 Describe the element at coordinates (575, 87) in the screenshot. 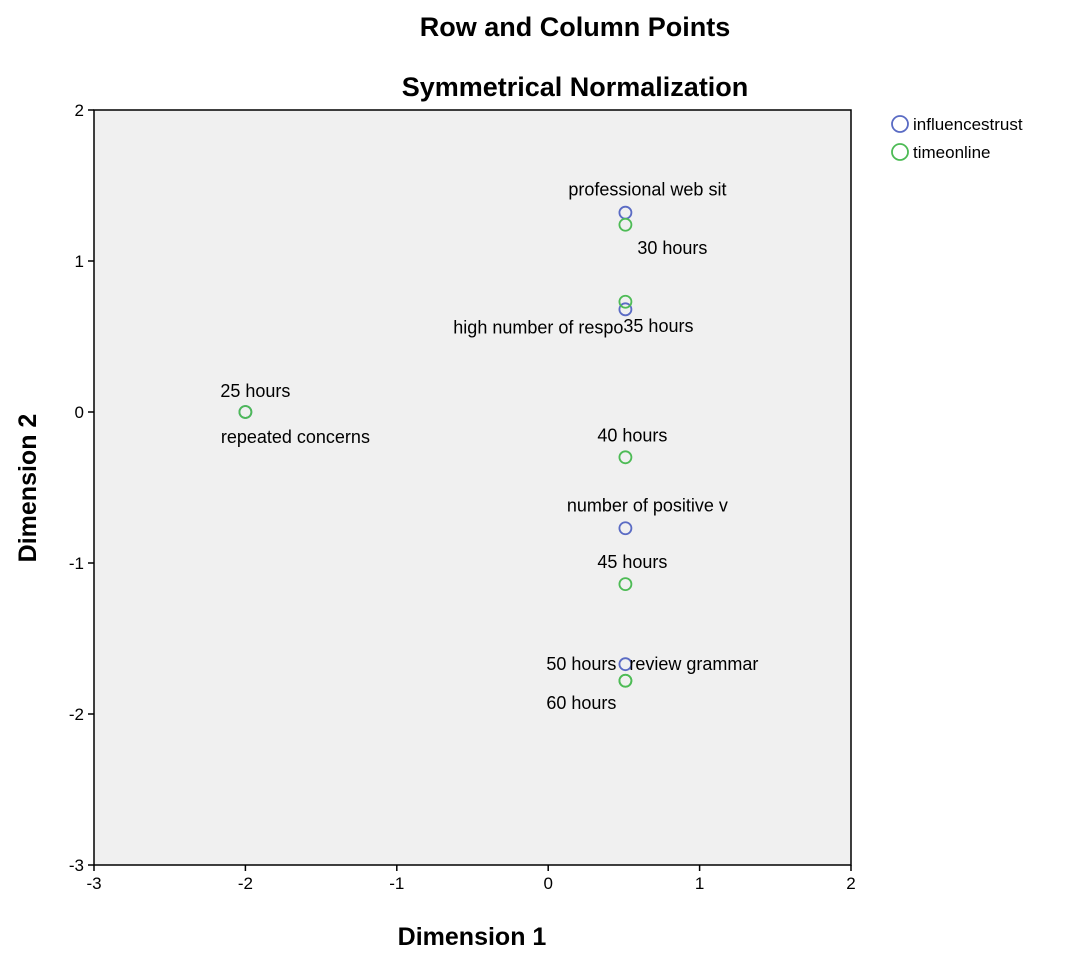

I see `chart-subtitle: Symmetrical Normalization` at that location.